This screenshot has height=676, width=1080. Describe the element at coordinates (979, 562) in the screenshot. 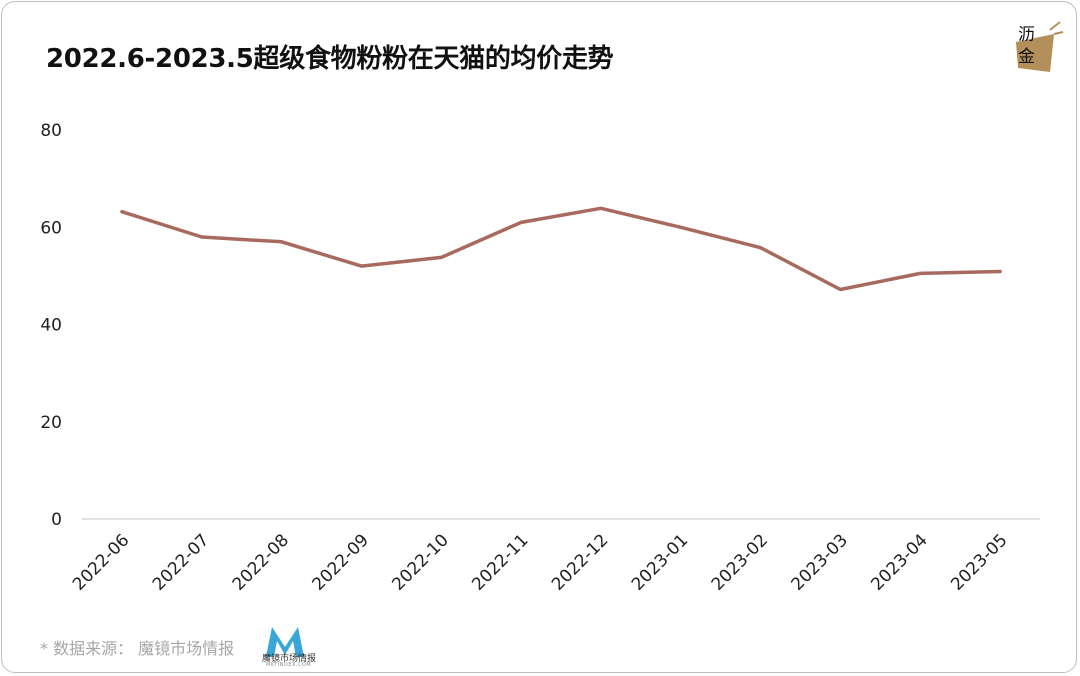

I see `x-tick-label: 2023-05` at that location.